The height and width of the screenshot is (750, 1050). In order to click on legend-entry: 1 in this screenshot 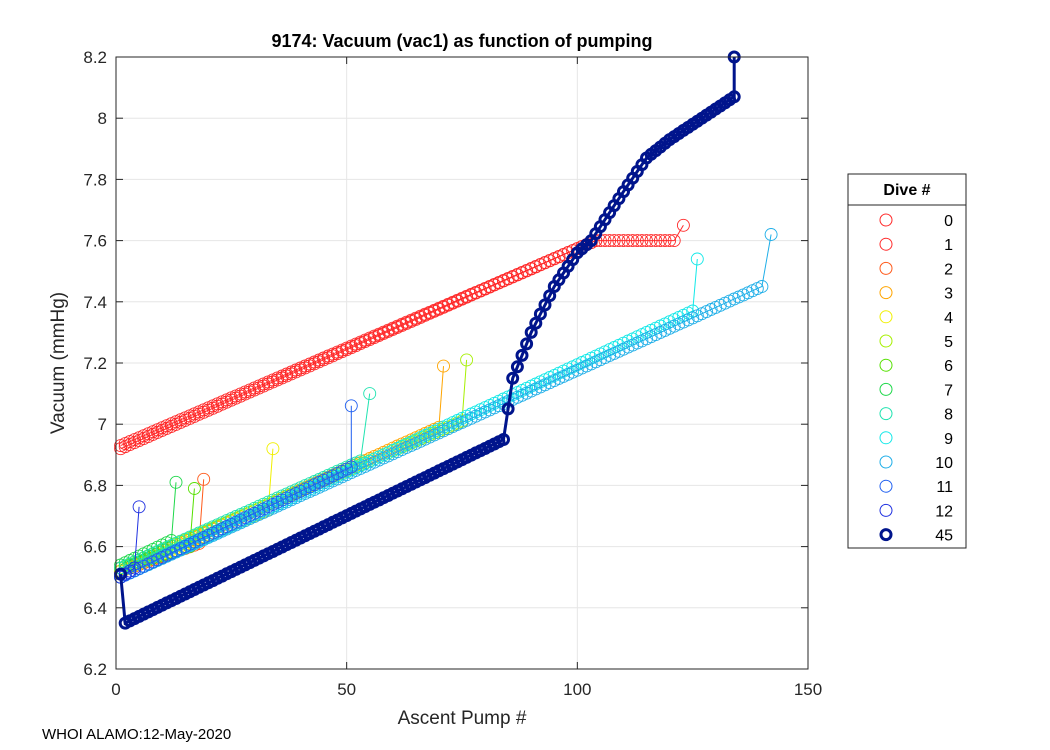, I will do `click(916, 245)`.